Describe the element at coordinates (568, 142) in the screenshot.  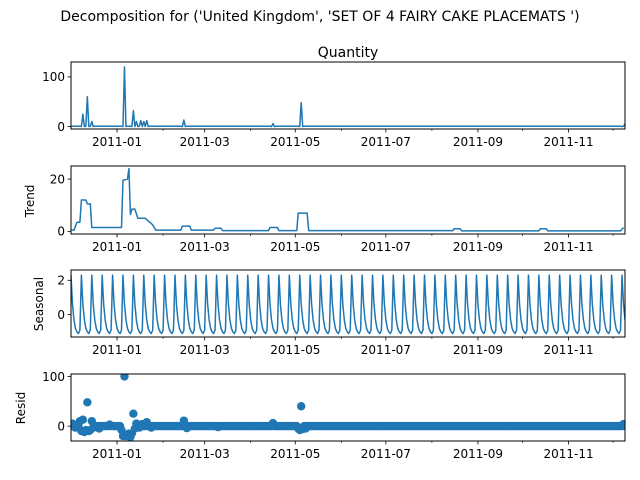
I see `quantity-xtick-label: 2011-11` at that location.